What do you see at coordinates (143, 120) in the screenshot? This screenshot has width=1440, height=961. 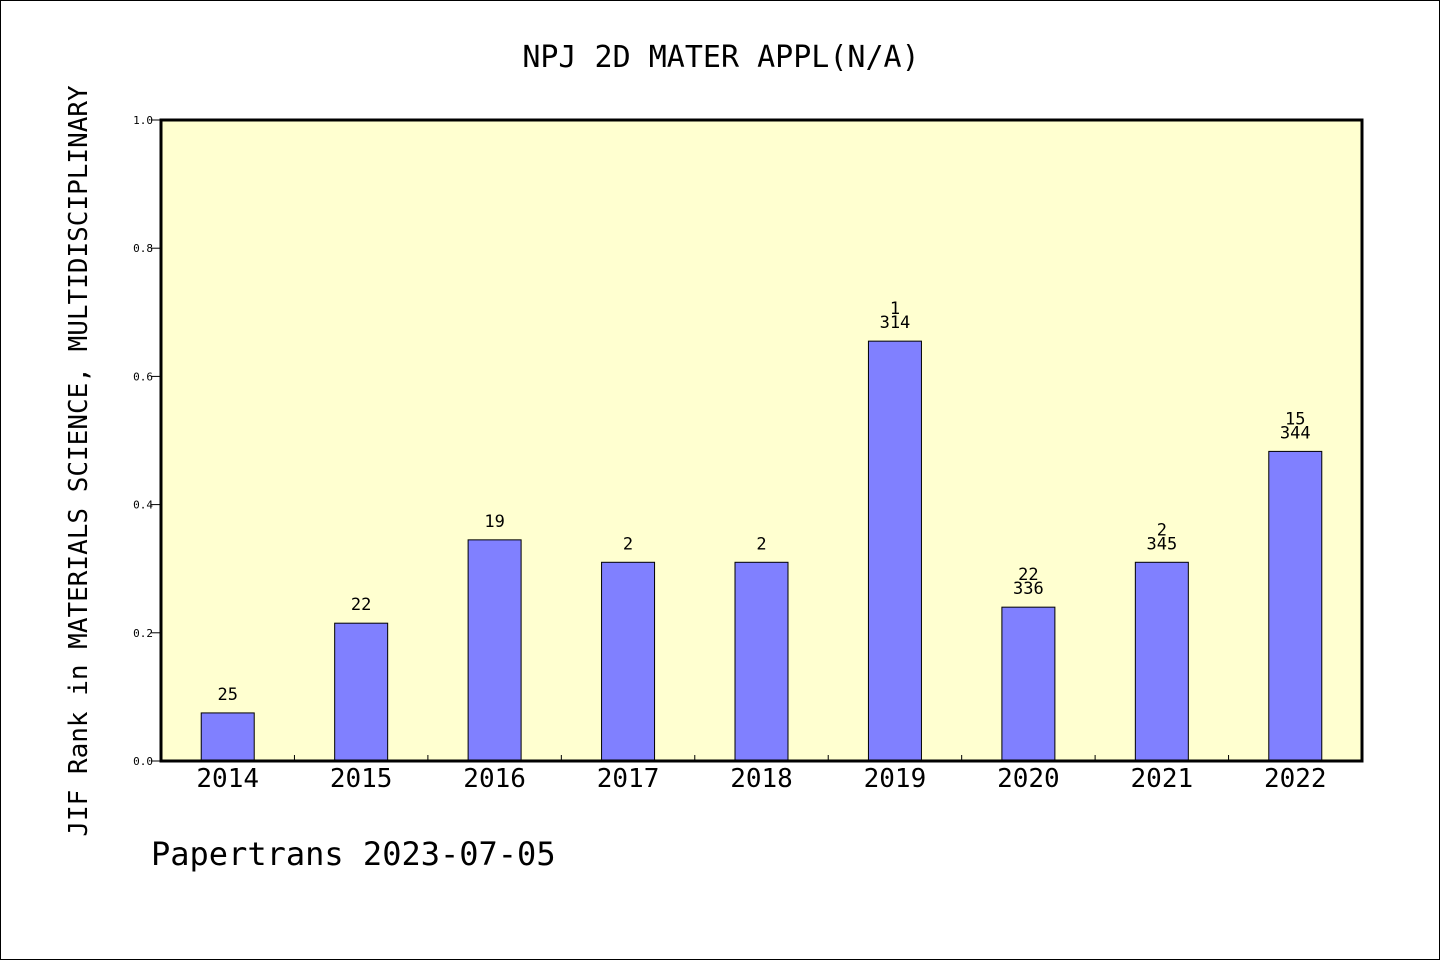 I see `y-tick-label: 1.0` at bounding box center [143, 120].